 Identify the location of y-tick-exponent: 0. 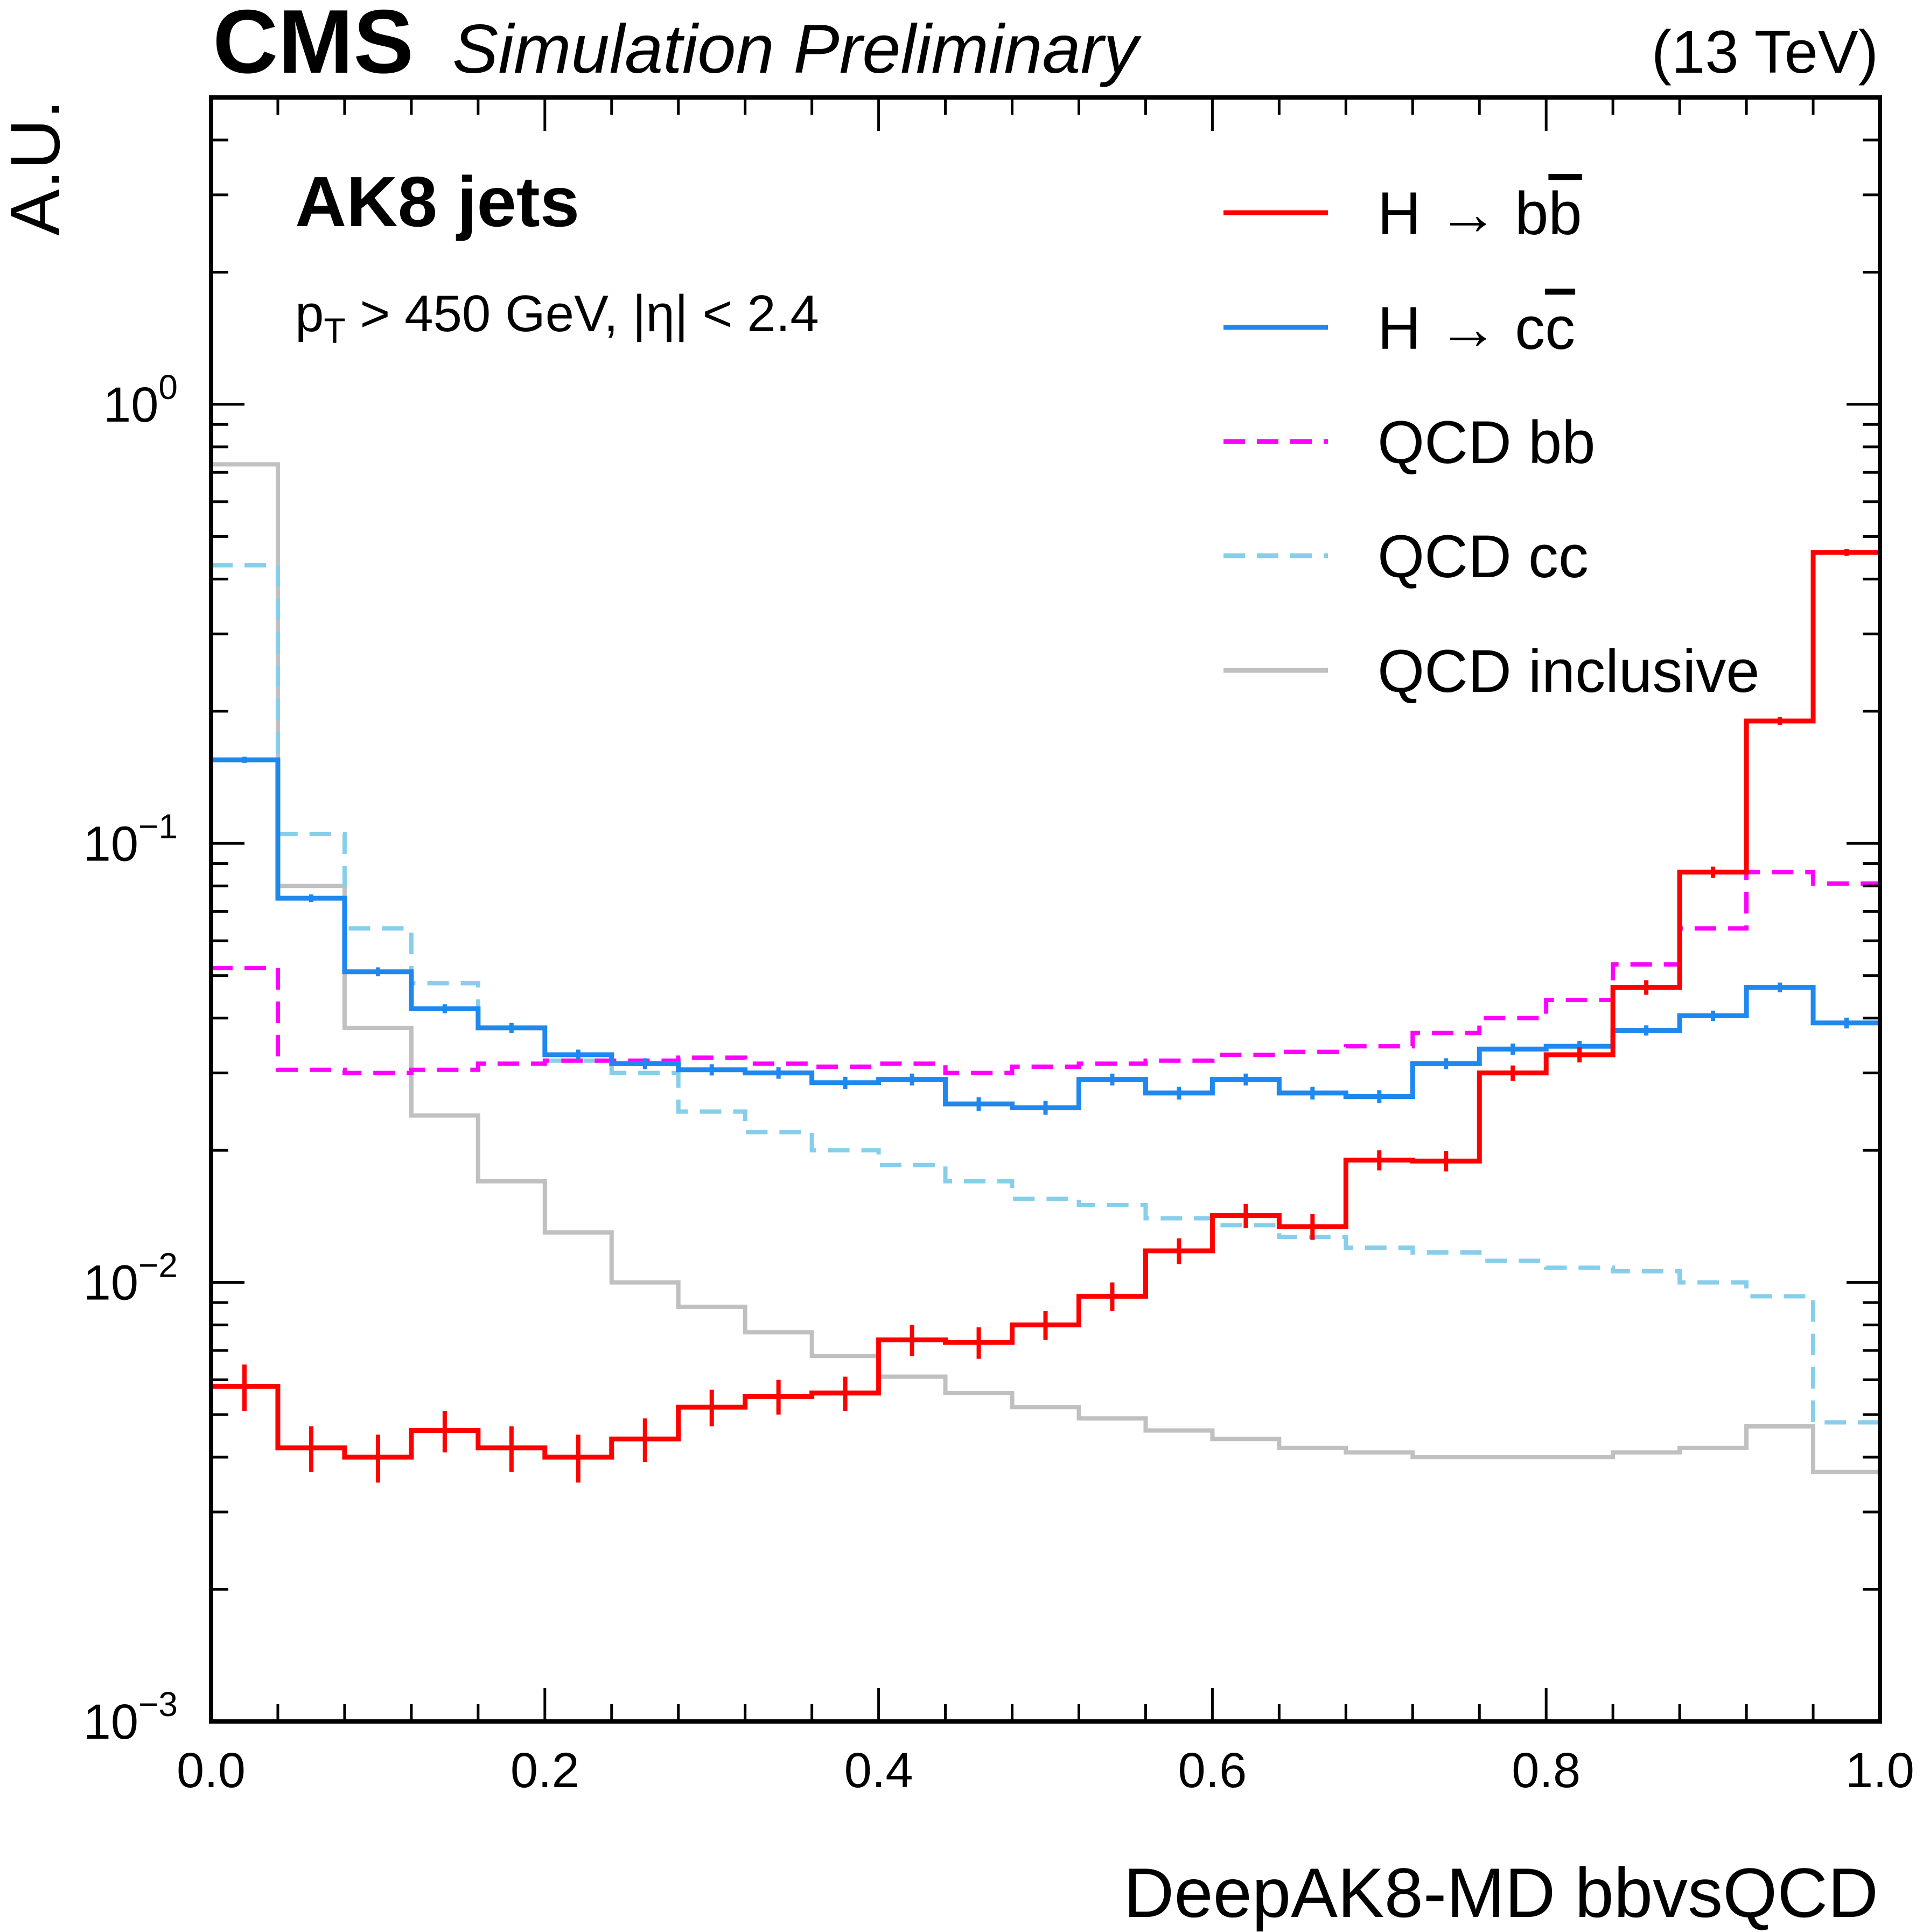
(168, 387).